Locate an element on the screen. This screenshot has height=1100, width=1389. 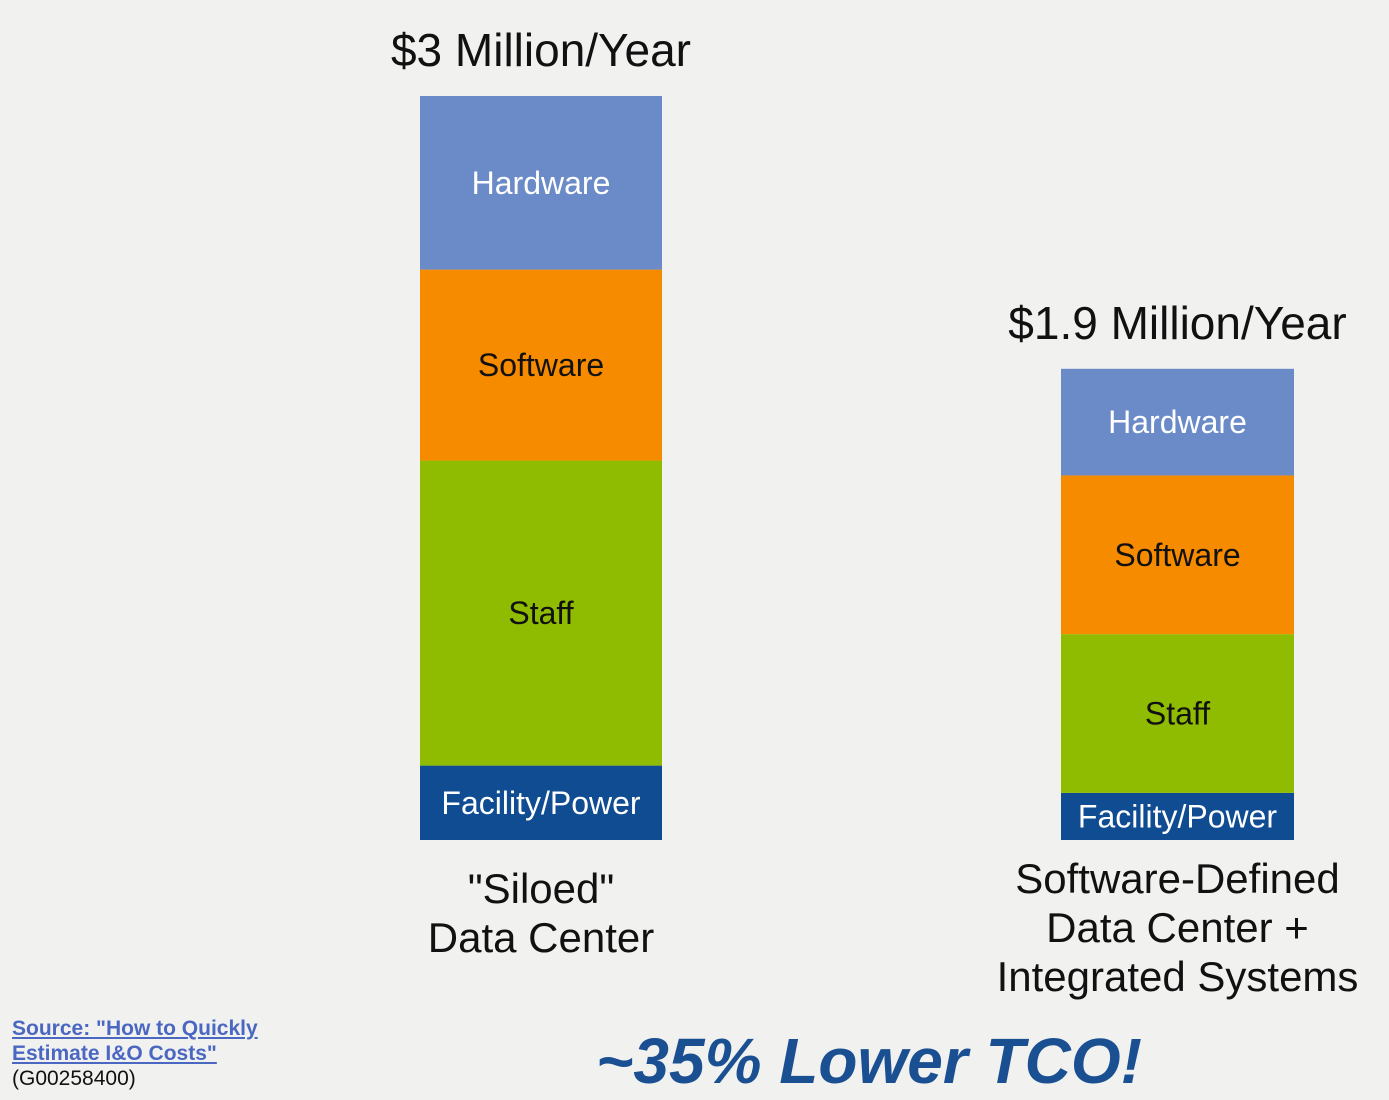
bar-2-facility-power-segment is located at coordinates (1177, 816).